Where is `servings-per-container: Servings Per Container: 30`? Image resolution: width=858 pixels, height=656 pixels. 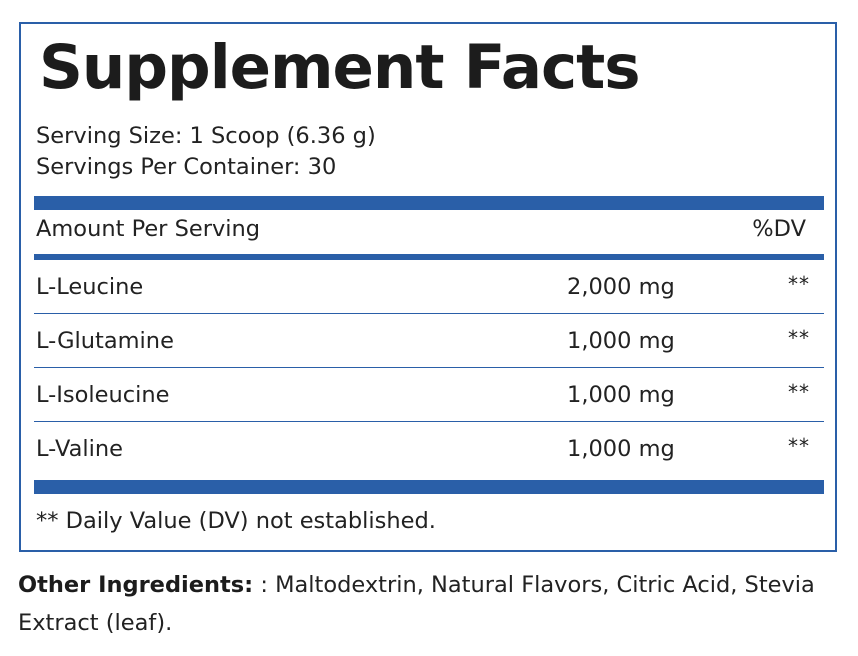 servings-per-container: Servings Per Container: 30 is located at coordinates (186, 167).